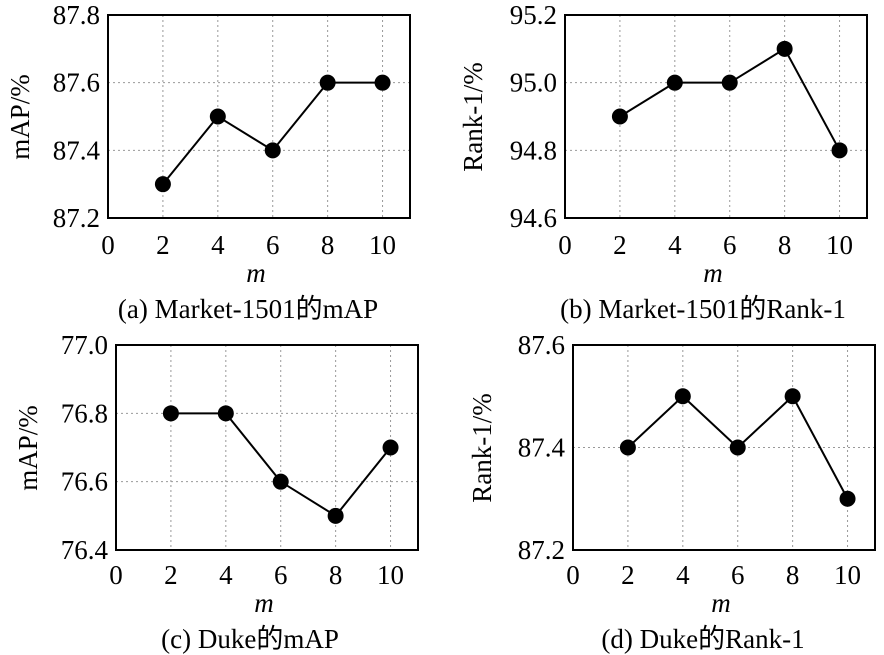  I want to click on chart-caption: (a) Market-1501的mAP, so click(248, 309).